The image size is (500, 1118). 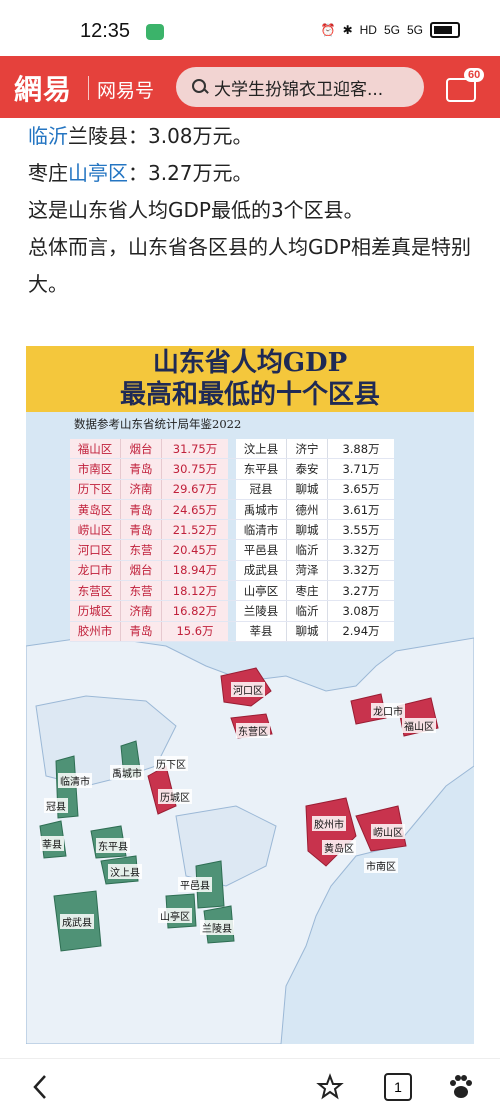 I want to click on map-label-laoshan: 崂山区, so click(x=388, y=831).